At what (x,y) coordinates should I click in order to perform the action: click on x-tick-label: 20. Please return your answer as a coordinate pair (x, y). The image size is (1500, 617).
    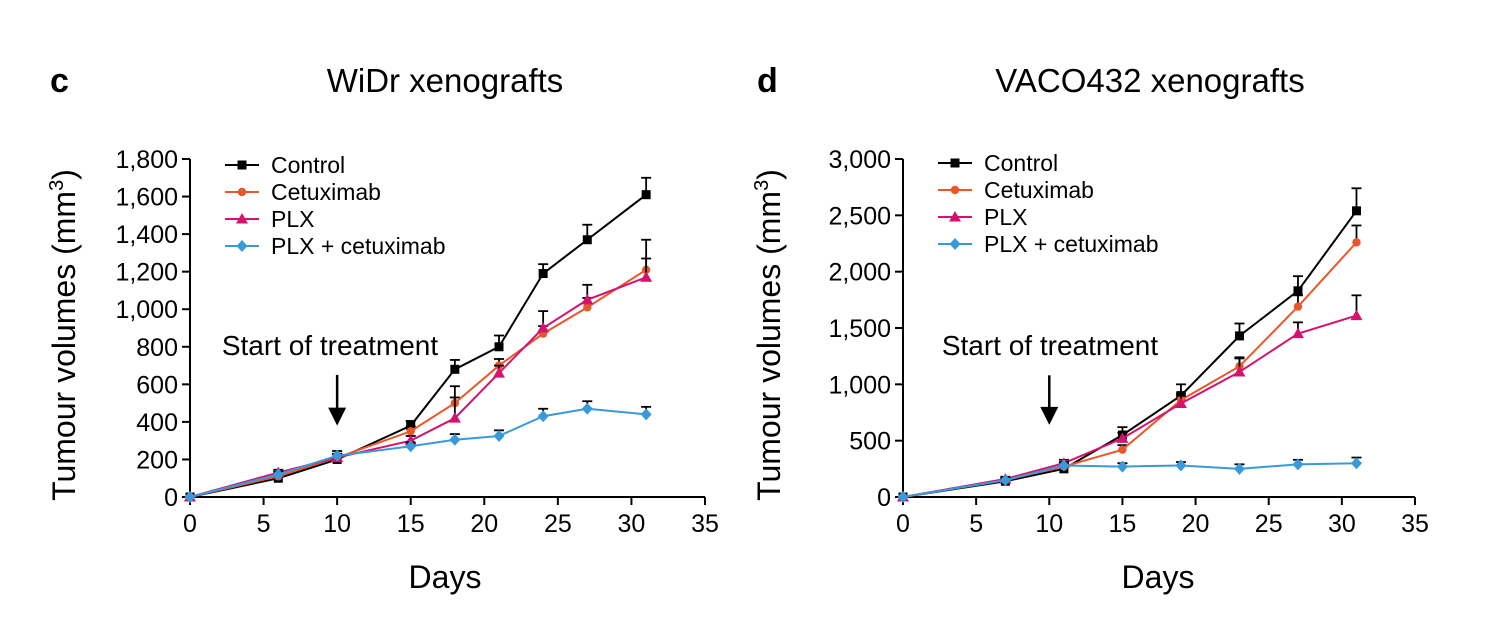
    Looking at the image, I should click on (484, 524).